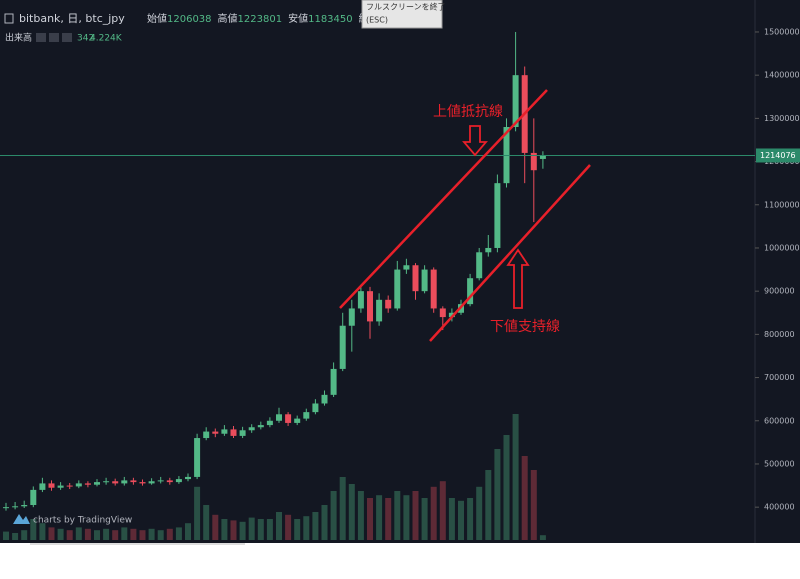 The image size is (800, 579). What do you see at coordinates (72, 18) in the screenshot?
I see `symbol: bitbank, 日, btc_jpy` at bounding box center [72, 18].